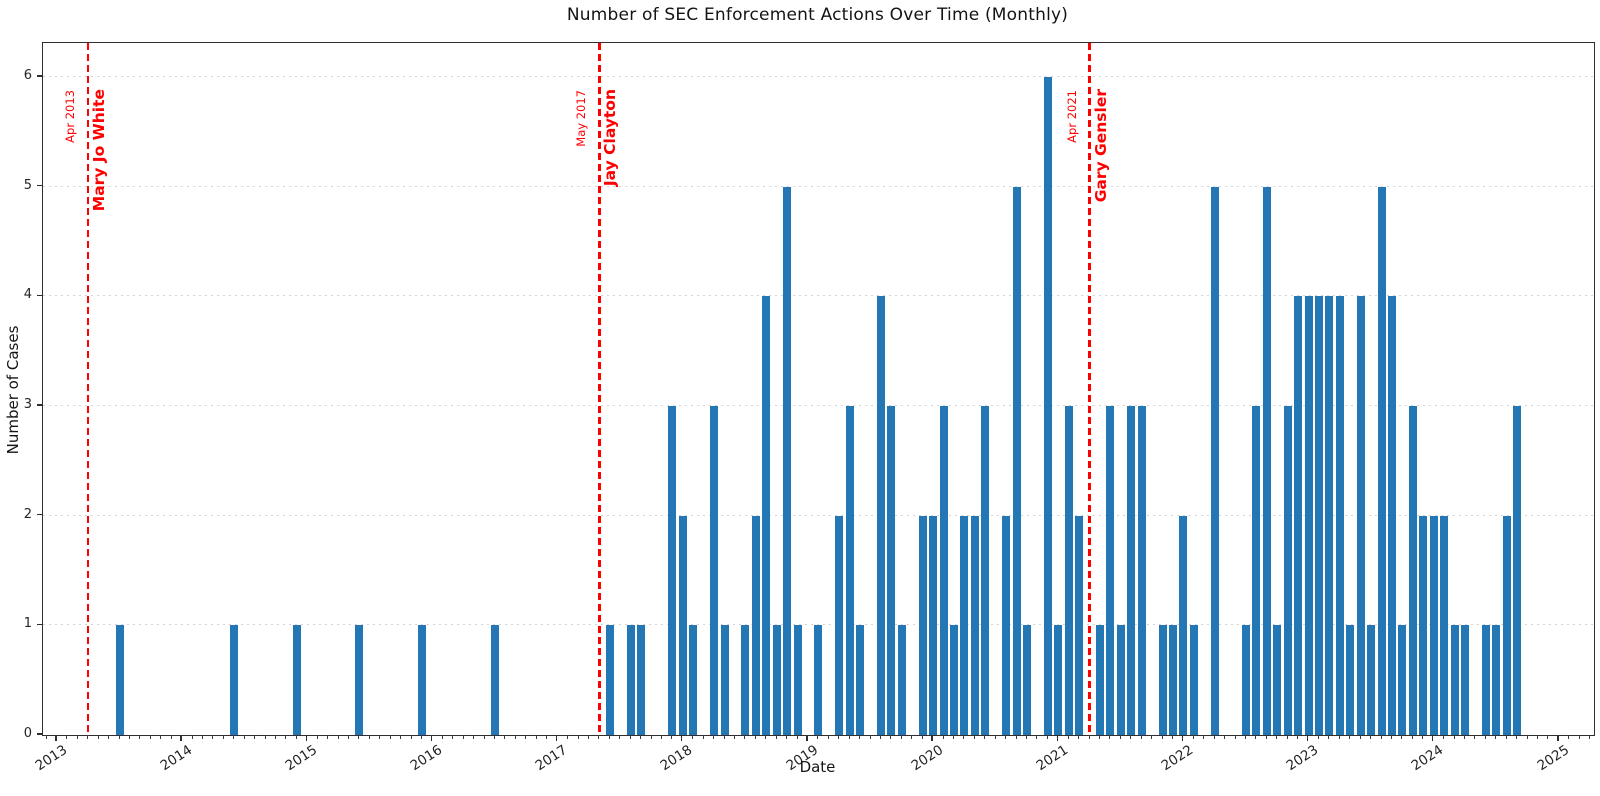  Describe the element at coordinates (431, 738) in the screenshot. I see `x-tick-mark-2016` at that location.